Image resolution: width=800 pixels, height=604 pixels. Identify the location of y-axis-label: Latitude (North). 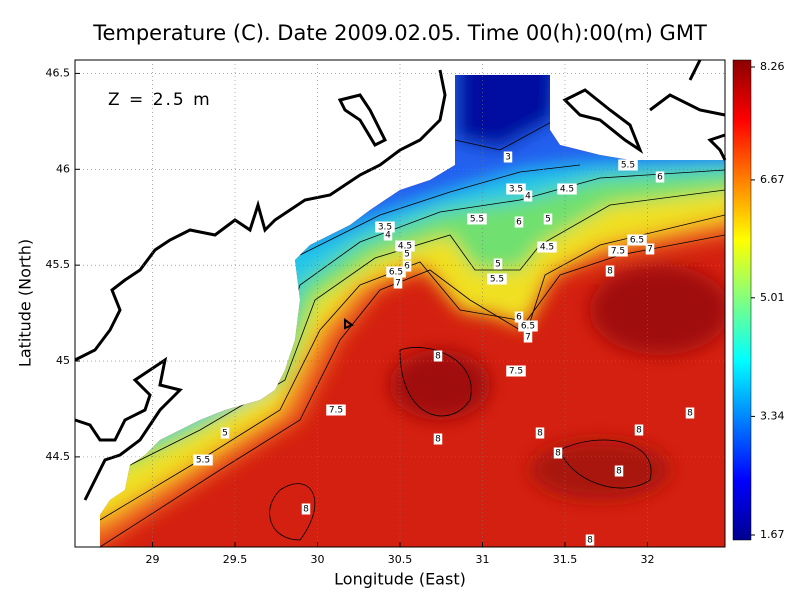
(25, 303).